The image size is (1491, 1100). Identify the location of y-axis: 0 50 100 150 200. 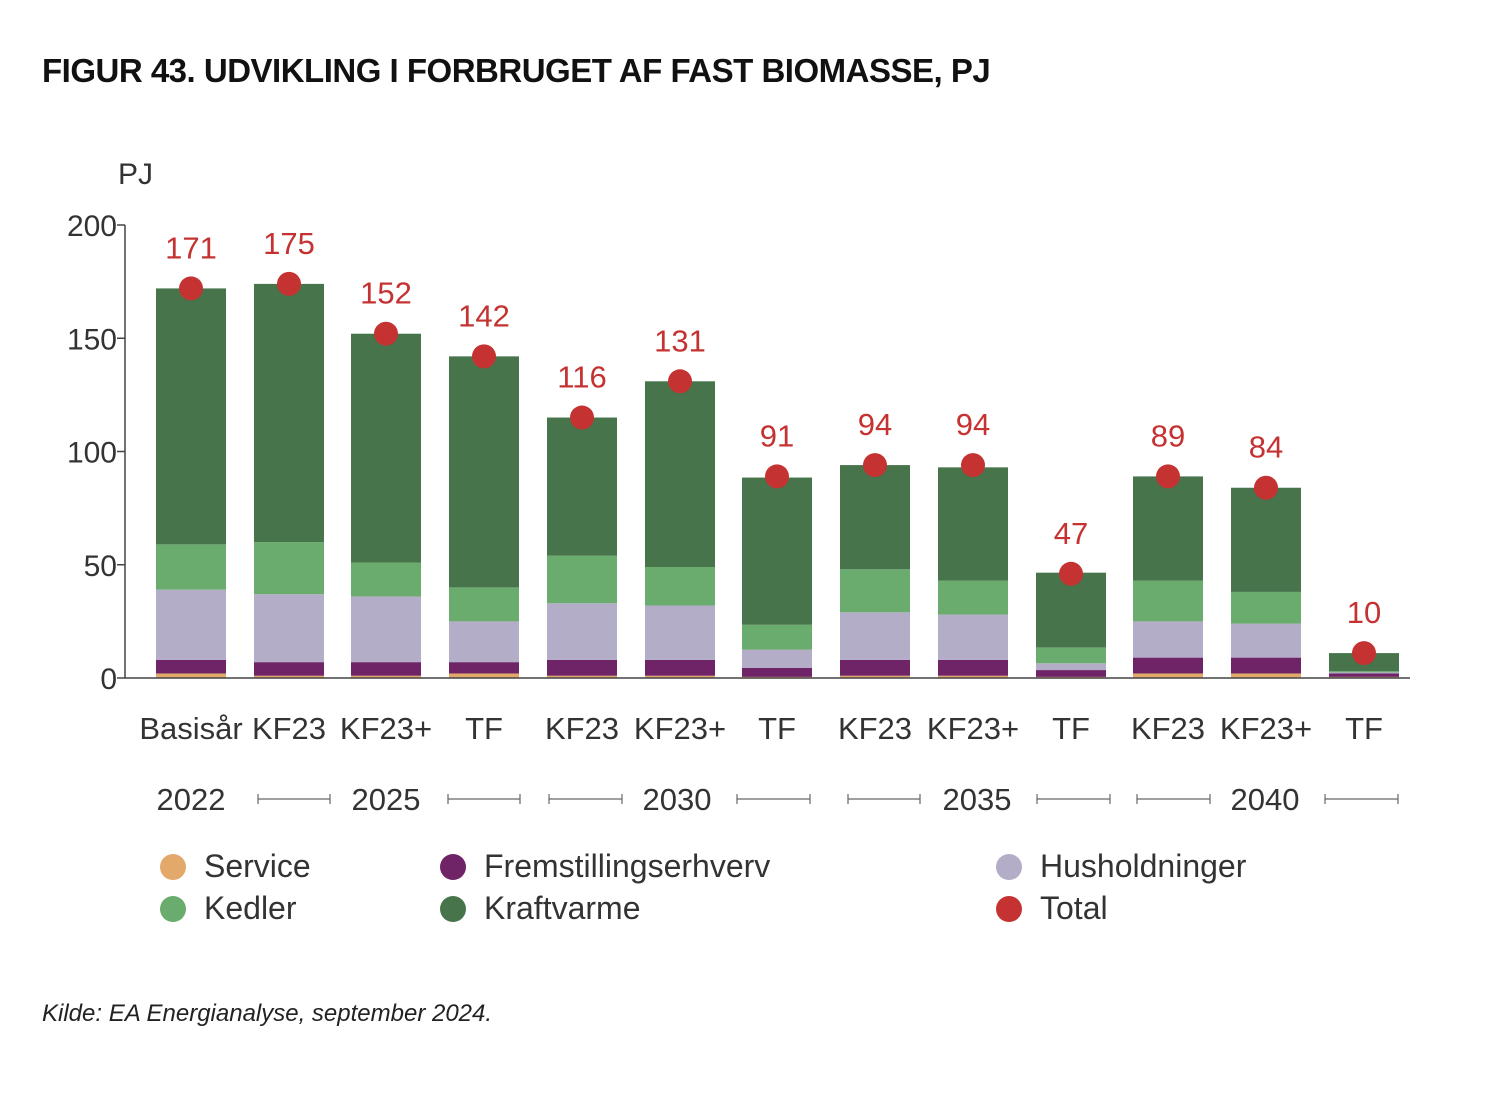
(96, 453).